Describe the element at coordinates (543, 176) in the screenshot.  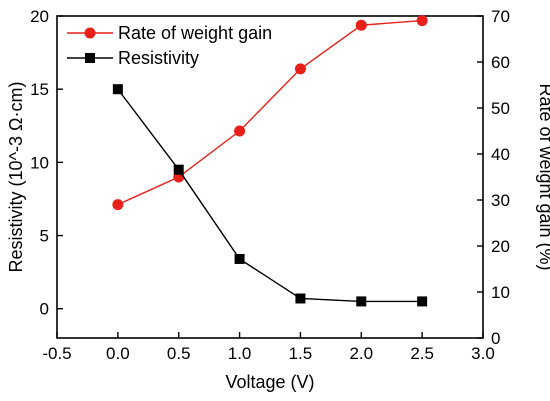
I see `y-axis-right-label: Rate of weight gain (%)` at that location.